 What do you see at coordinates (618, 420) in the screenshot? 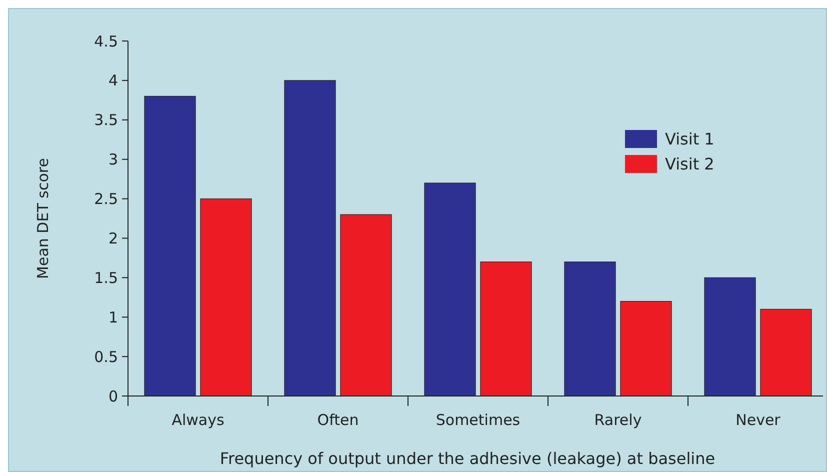
I see `x-tick-label: Rarely` at bounding box center [618, 420].